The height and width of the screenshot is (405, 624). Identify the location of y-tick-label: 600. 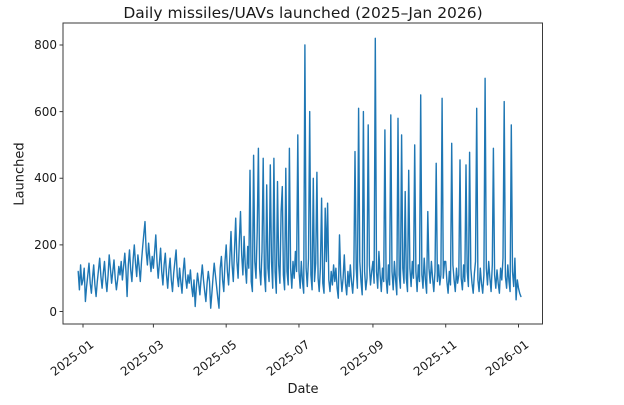
(45, 111).